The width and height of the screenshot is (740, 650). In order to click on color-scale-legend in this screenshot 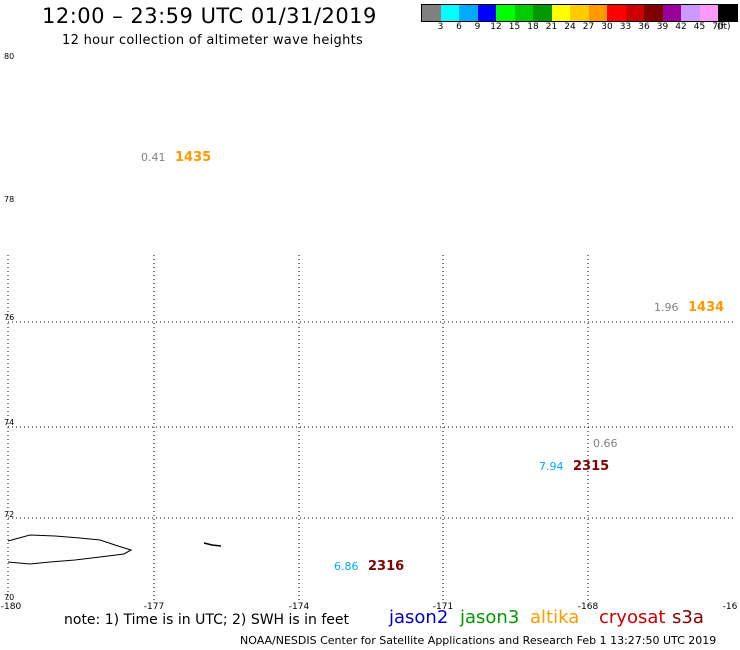, I will do `click(579, 13)`.